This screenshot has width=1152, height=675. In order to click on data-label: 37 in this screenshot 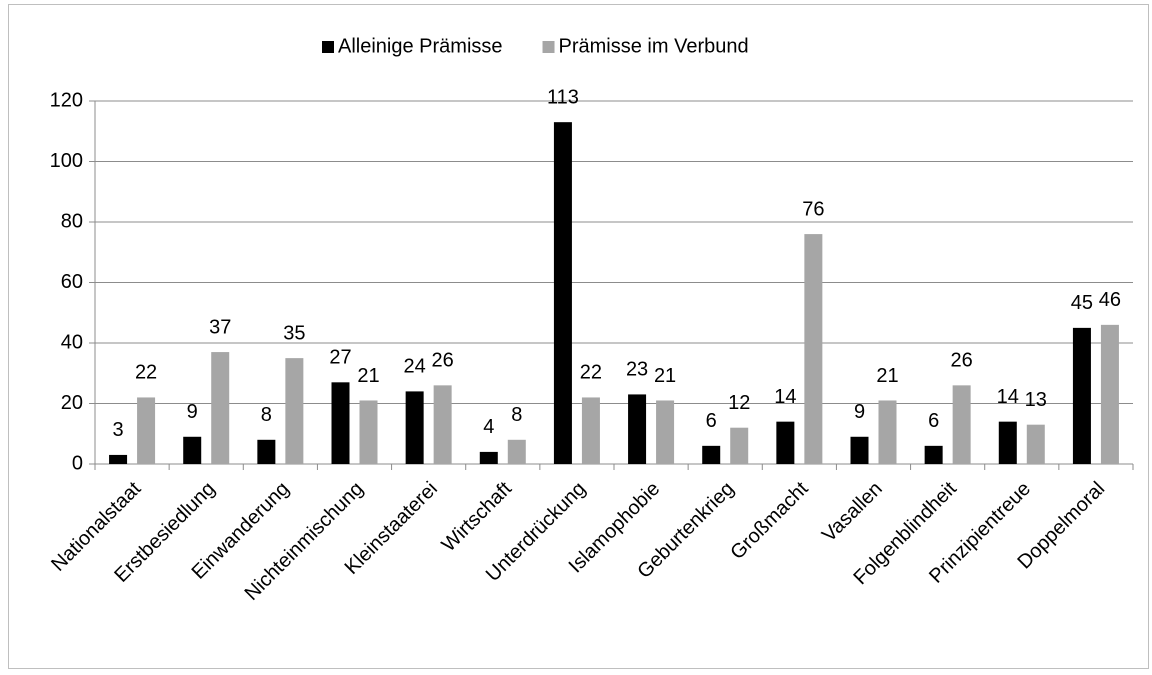, I will do `click(220, 327)`.